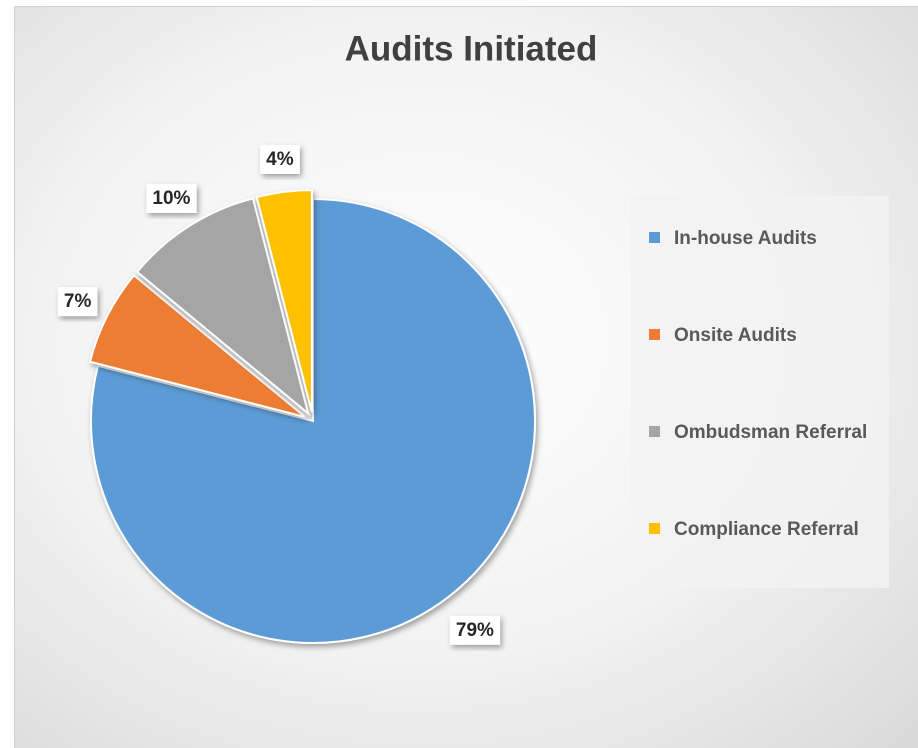 This screenshot has width=918, height=748. What do you see at coordinates (471, 48) in the screenshot?
I see `chart-title: Audits Initiated` at bounding box center [471, 48].